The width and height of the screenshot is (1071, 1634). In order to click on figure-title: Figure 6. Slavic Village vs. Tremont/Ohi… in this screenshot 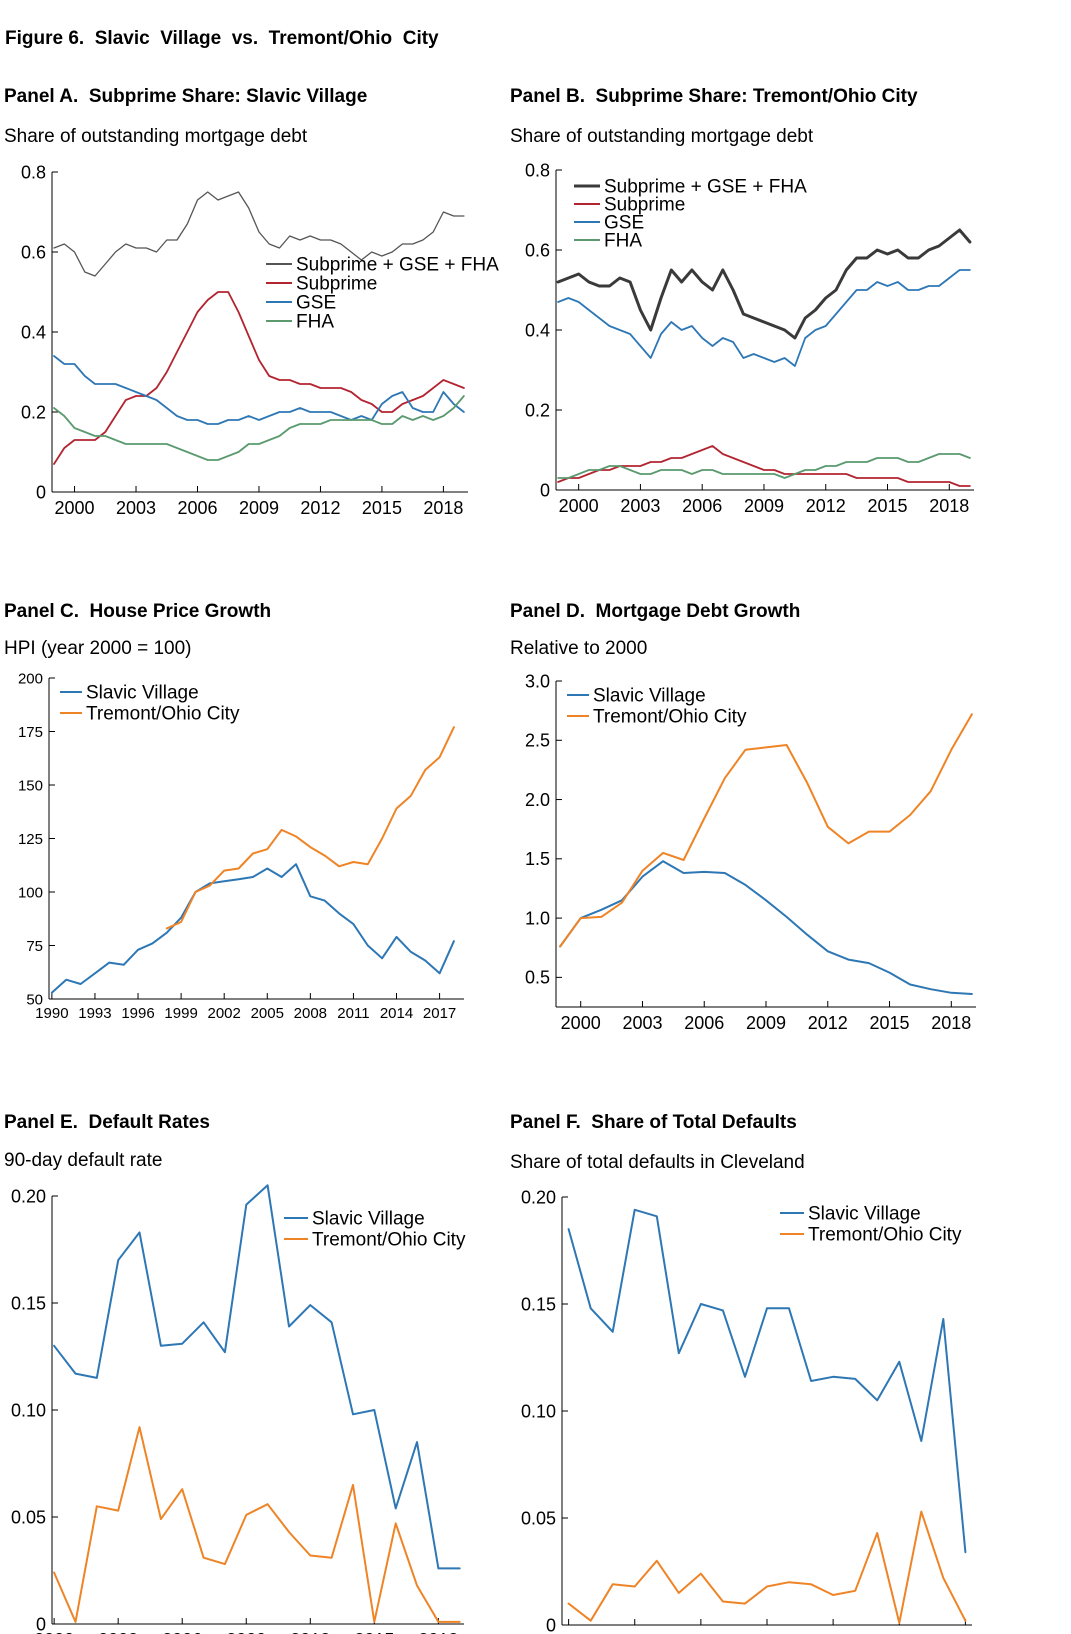, I will do `click(222, 38)`.